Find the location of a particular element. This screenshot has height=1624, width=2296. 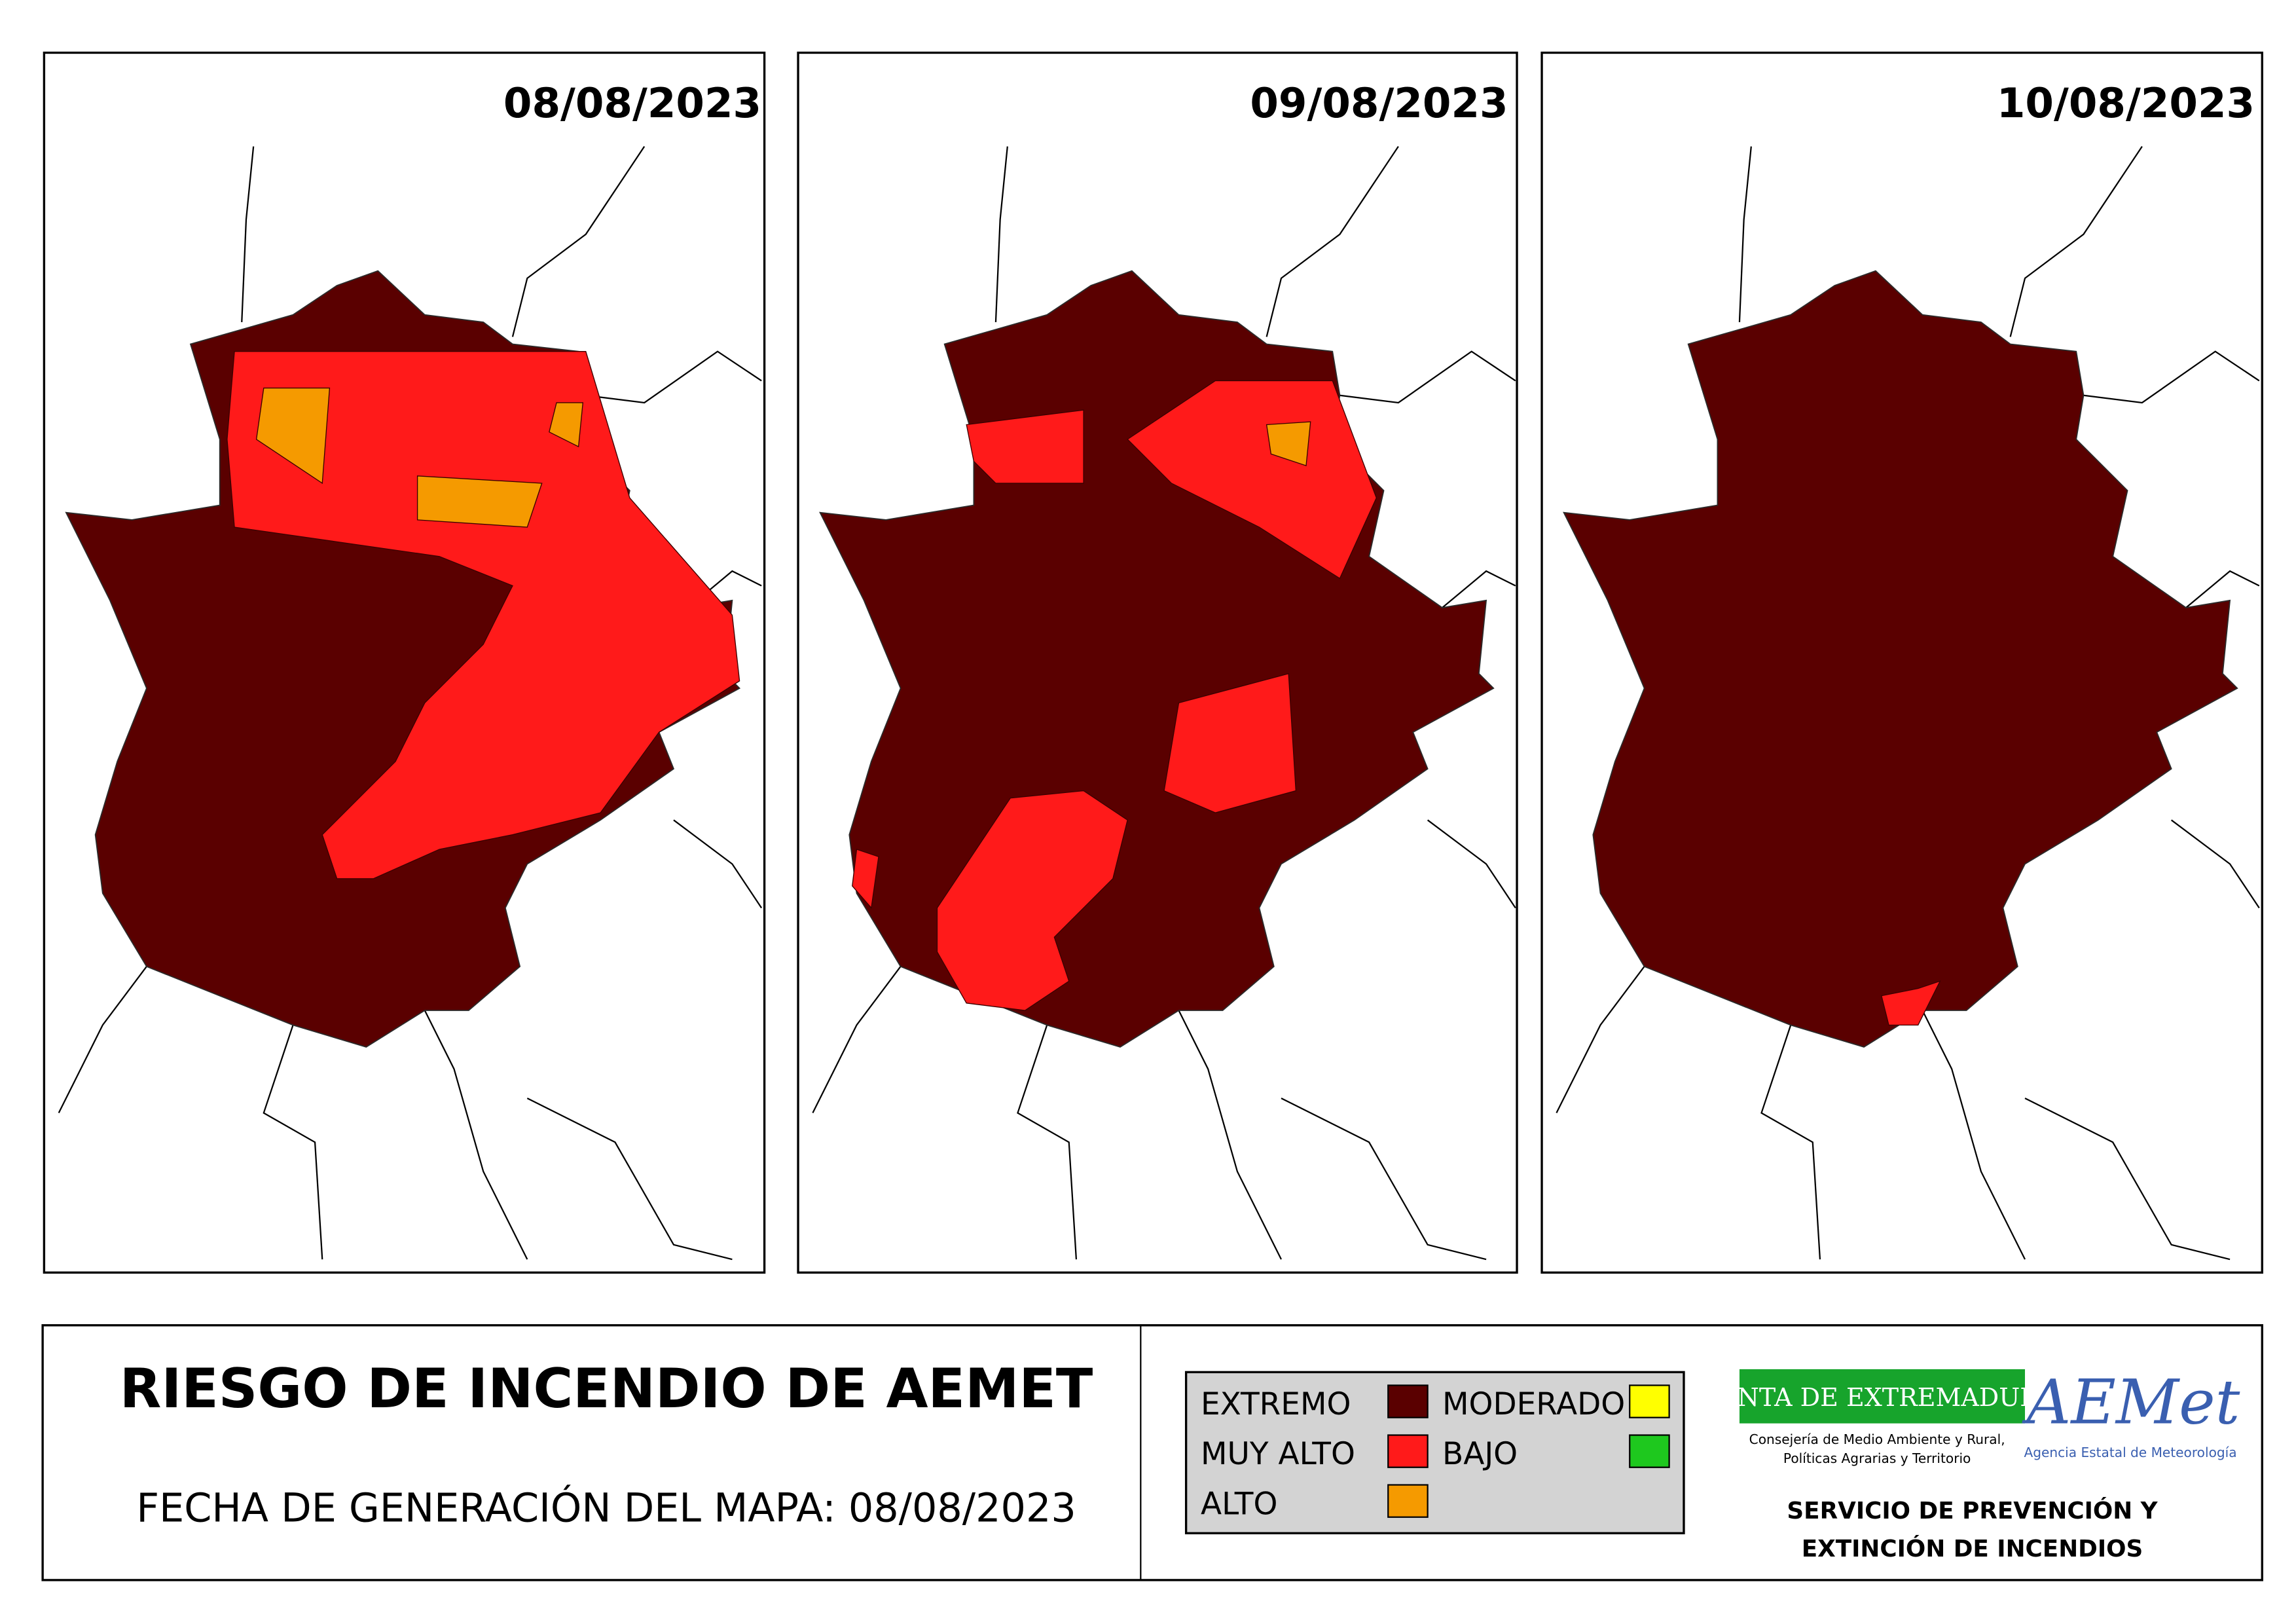

panel-date: 10/08/2023 is located at coordinates (2126, 103).